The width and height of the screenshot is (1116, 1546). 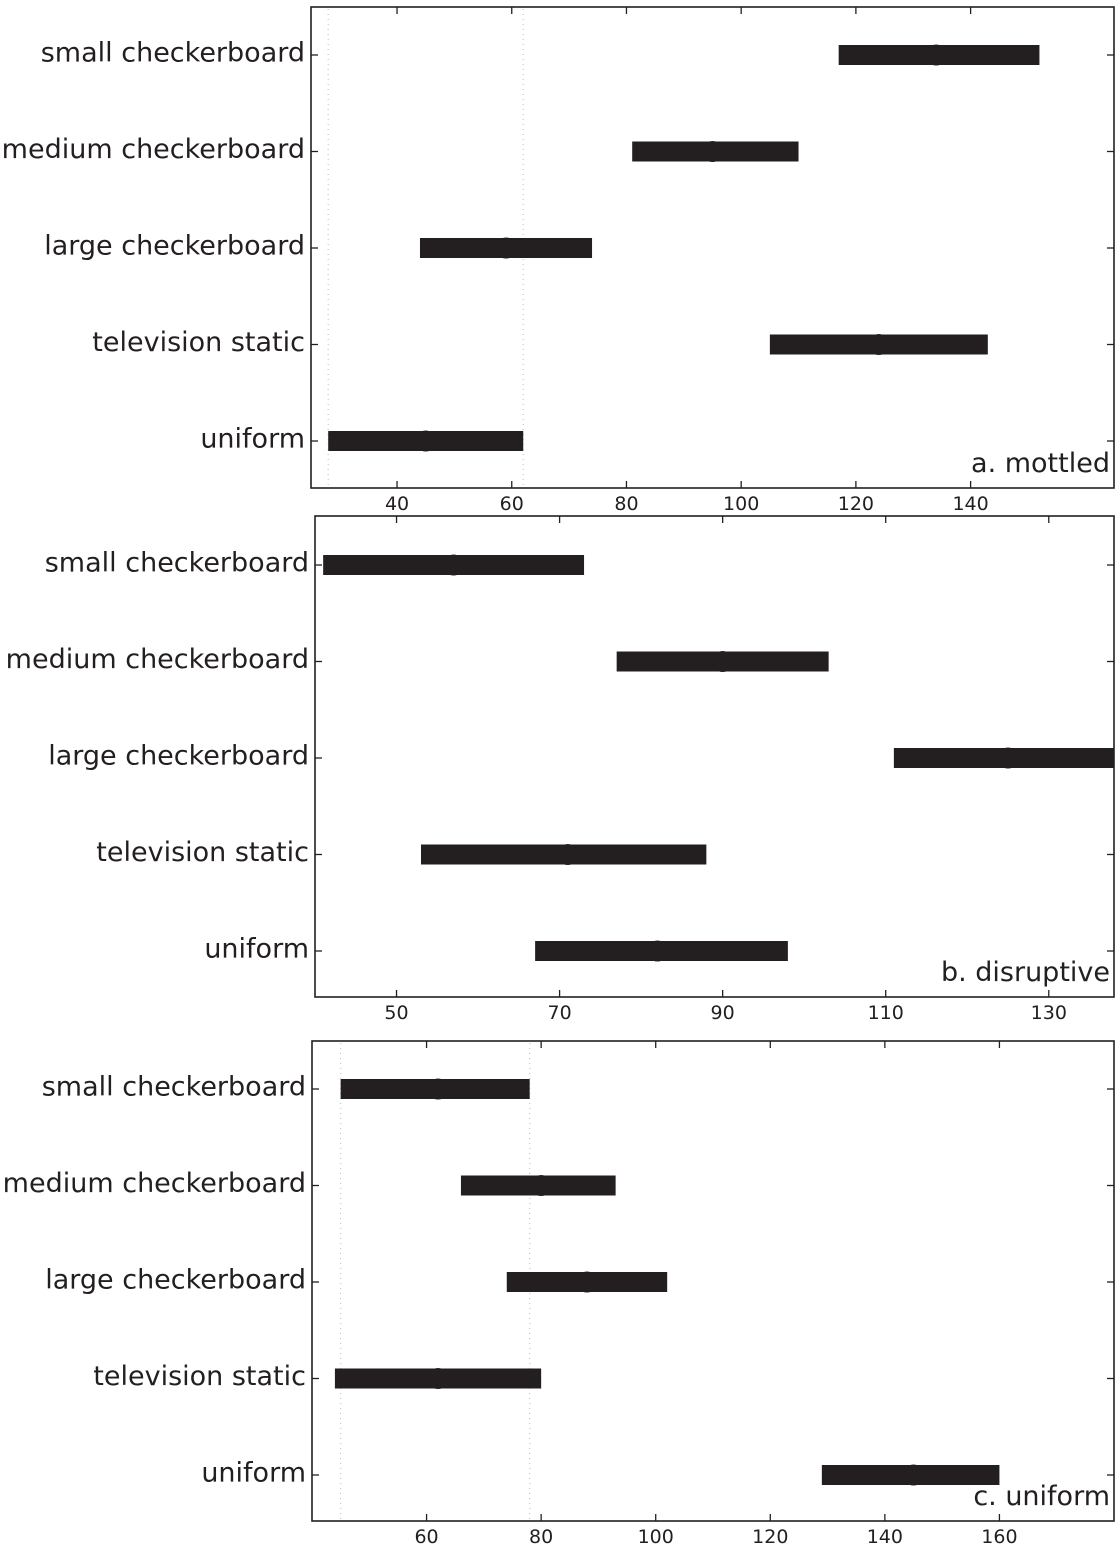 What do you see at coordinates (1041, 1496) in the screenshot?
I see `panel-label: c. uniform` at bounding box center [1041, 1496].